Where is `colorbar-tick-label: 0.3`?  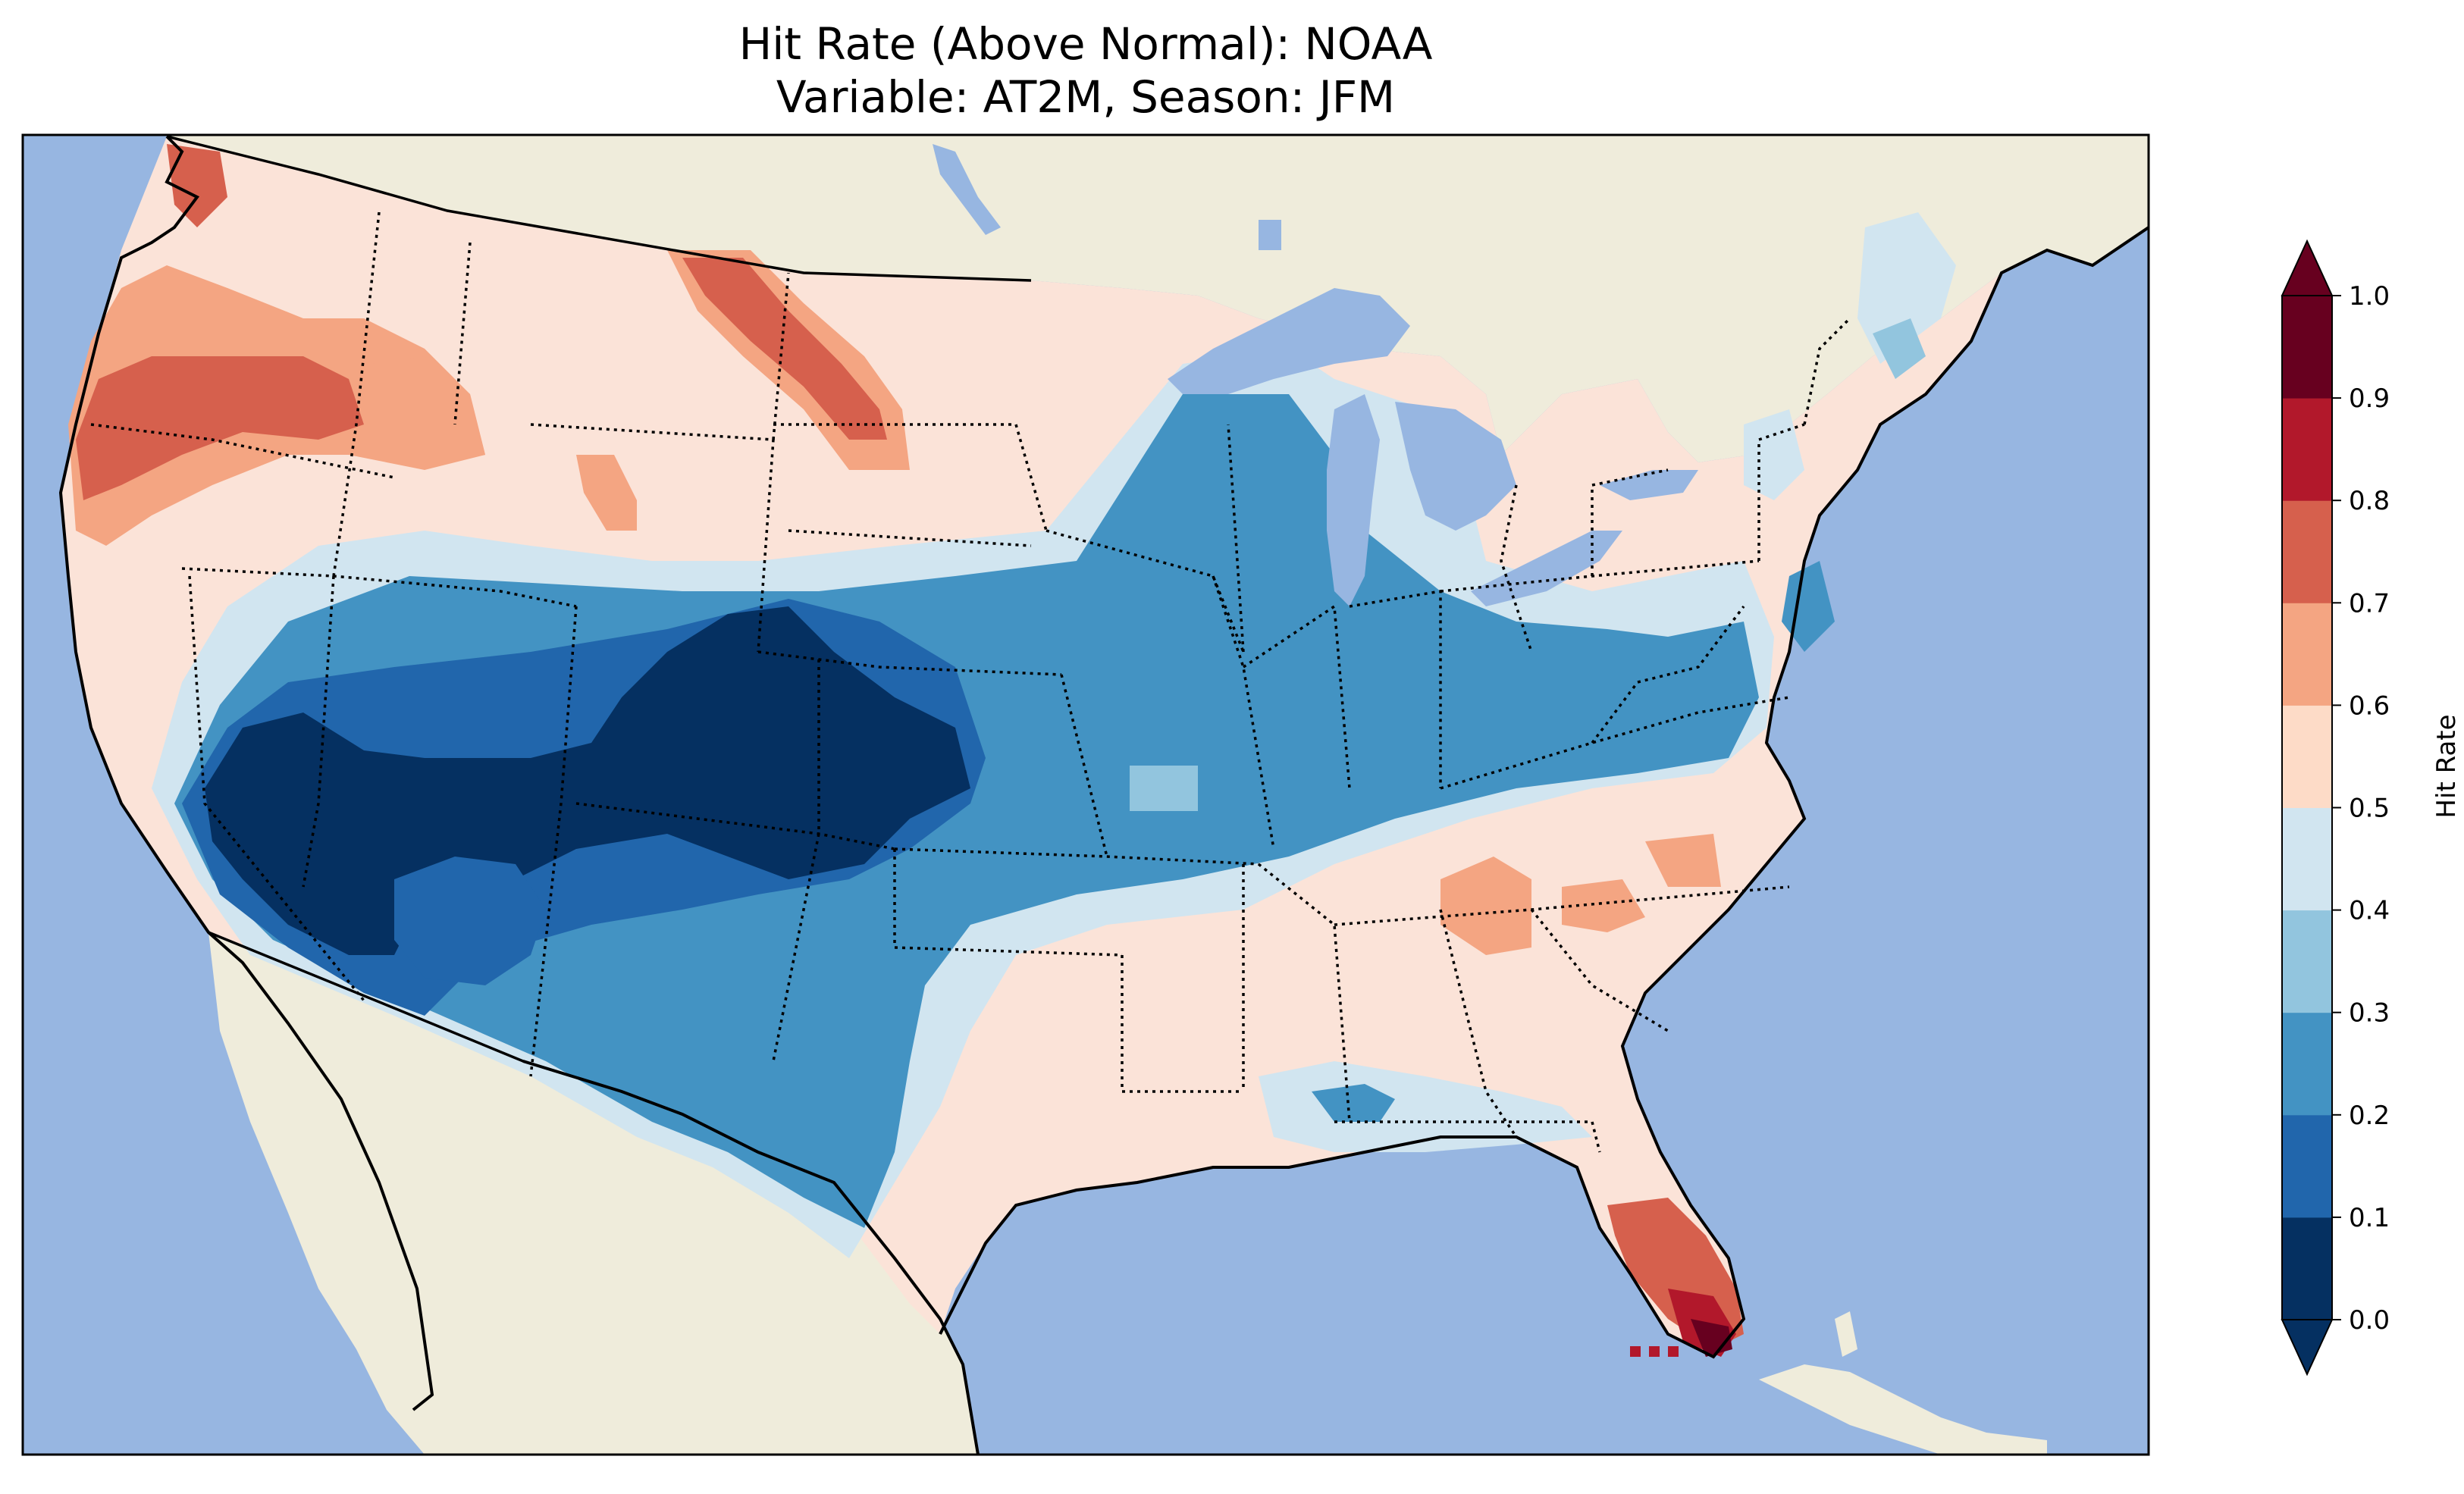
colorbar-tick-label: 0.3 is located at coordinates (2370, 1013).